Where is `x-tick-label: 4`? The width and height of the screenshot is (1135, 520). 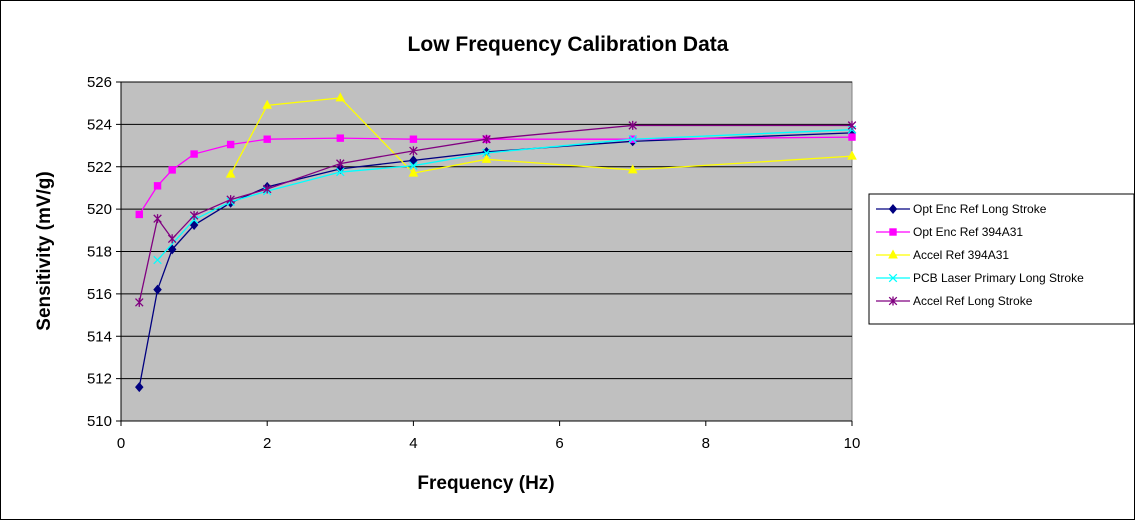
x-tick-label: 4 is located at coordinates (413, 443).